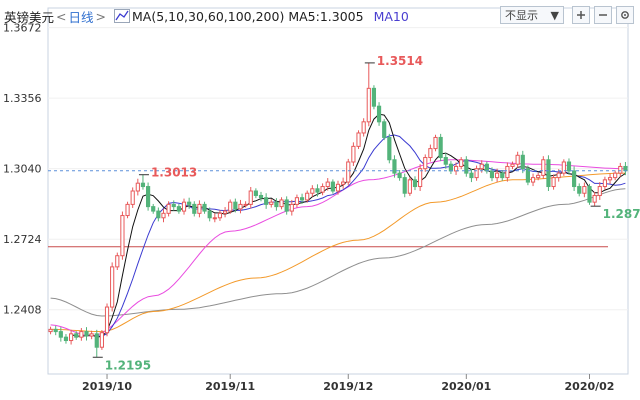 The width and height of the screenshot is (640, 400). I want to click on ma10-label: MA10, so click(391, 16).